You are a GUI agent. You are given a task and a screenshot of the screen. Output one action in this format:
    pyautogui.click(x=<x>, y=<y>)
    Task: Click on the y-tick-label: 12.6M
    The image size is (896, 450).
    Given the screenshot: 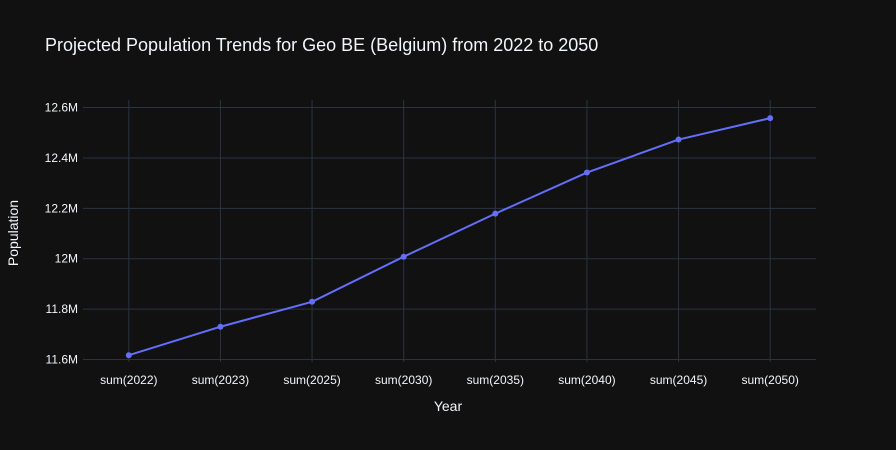 What is the action you would take?
    pyautogui.click(x=61, y=108)
    